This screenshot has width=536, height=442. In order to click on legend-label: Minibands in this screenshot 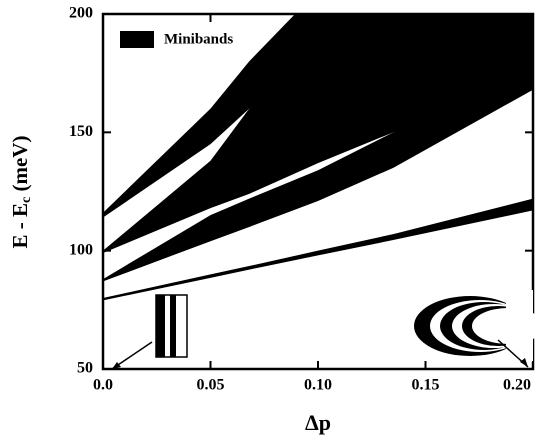, I will do `click(198, 39)`.